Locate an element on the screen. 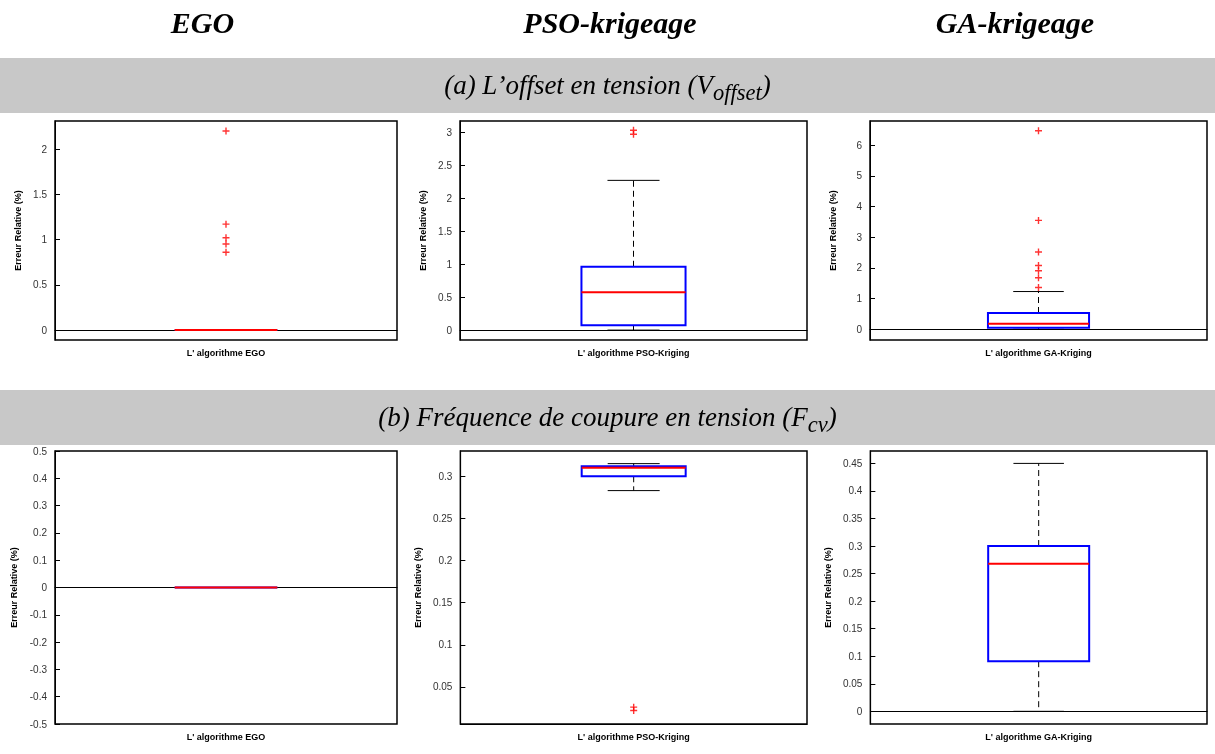  text: (a) L’offset en tension (V$_{offset}$) is located at coordinates (607, 85).